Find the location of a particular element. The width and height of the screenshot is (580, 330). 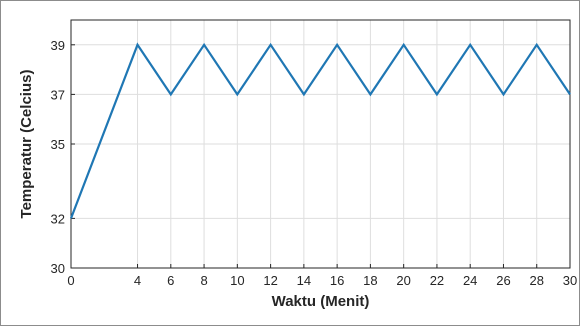

x-tick-label: 18 is located at coordinates (370, 280).